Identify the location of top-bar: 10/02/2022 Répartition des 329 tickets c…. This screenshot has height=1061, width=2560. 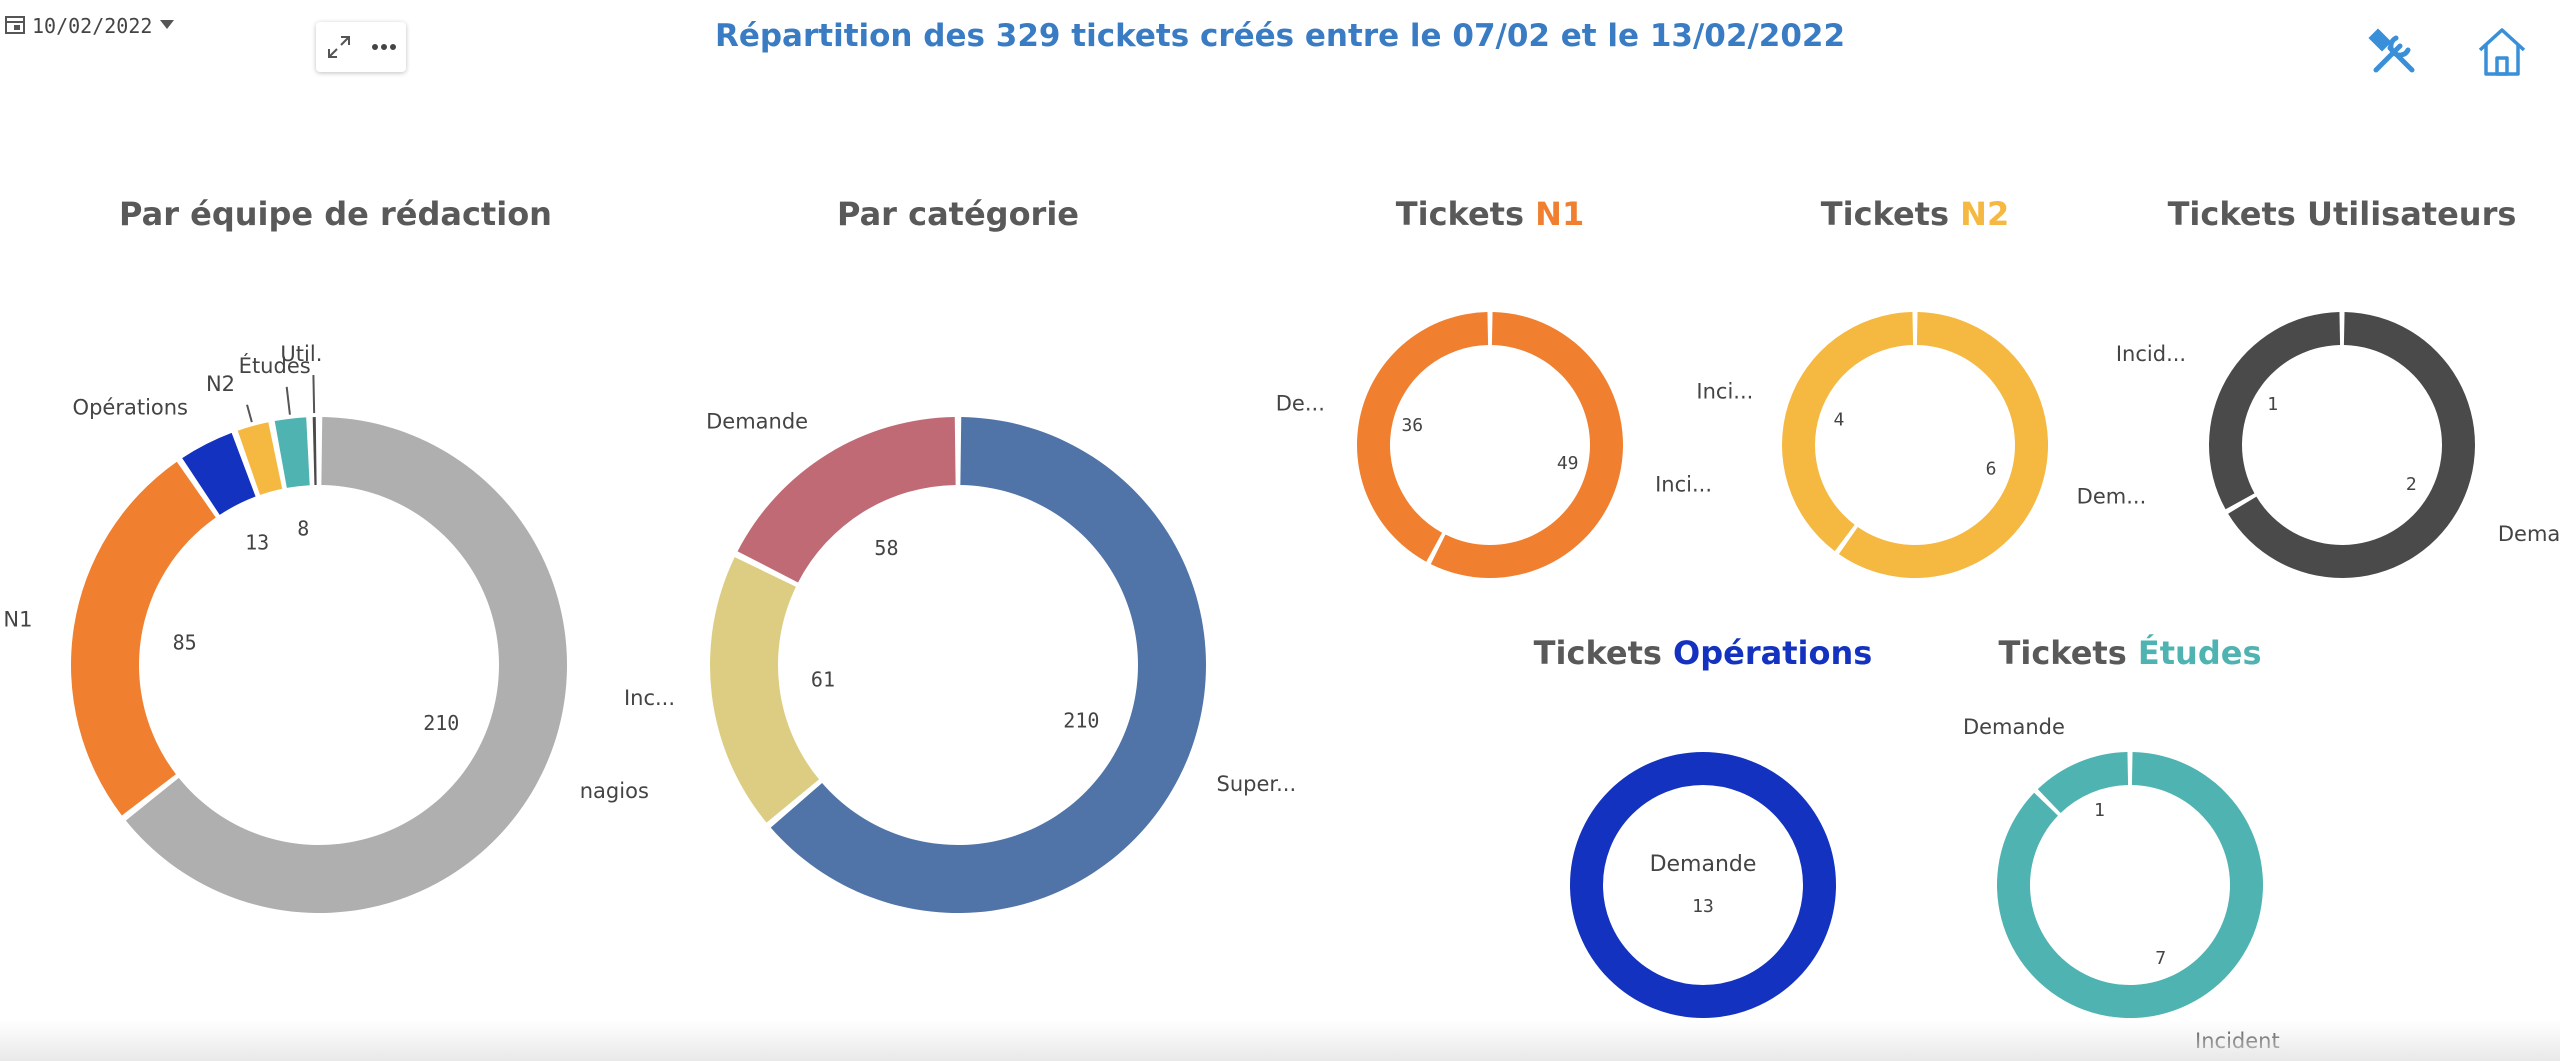
(1280, 40).